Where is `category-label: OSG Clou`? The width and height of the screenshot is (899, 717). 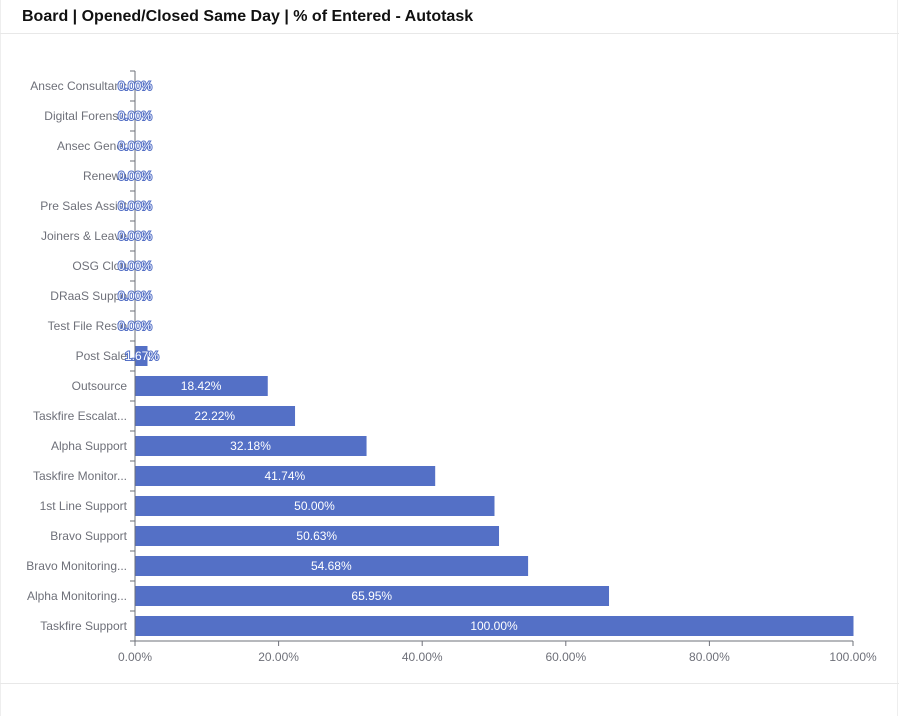
category-label: OSG Clou is located at coordinates (99, 266).